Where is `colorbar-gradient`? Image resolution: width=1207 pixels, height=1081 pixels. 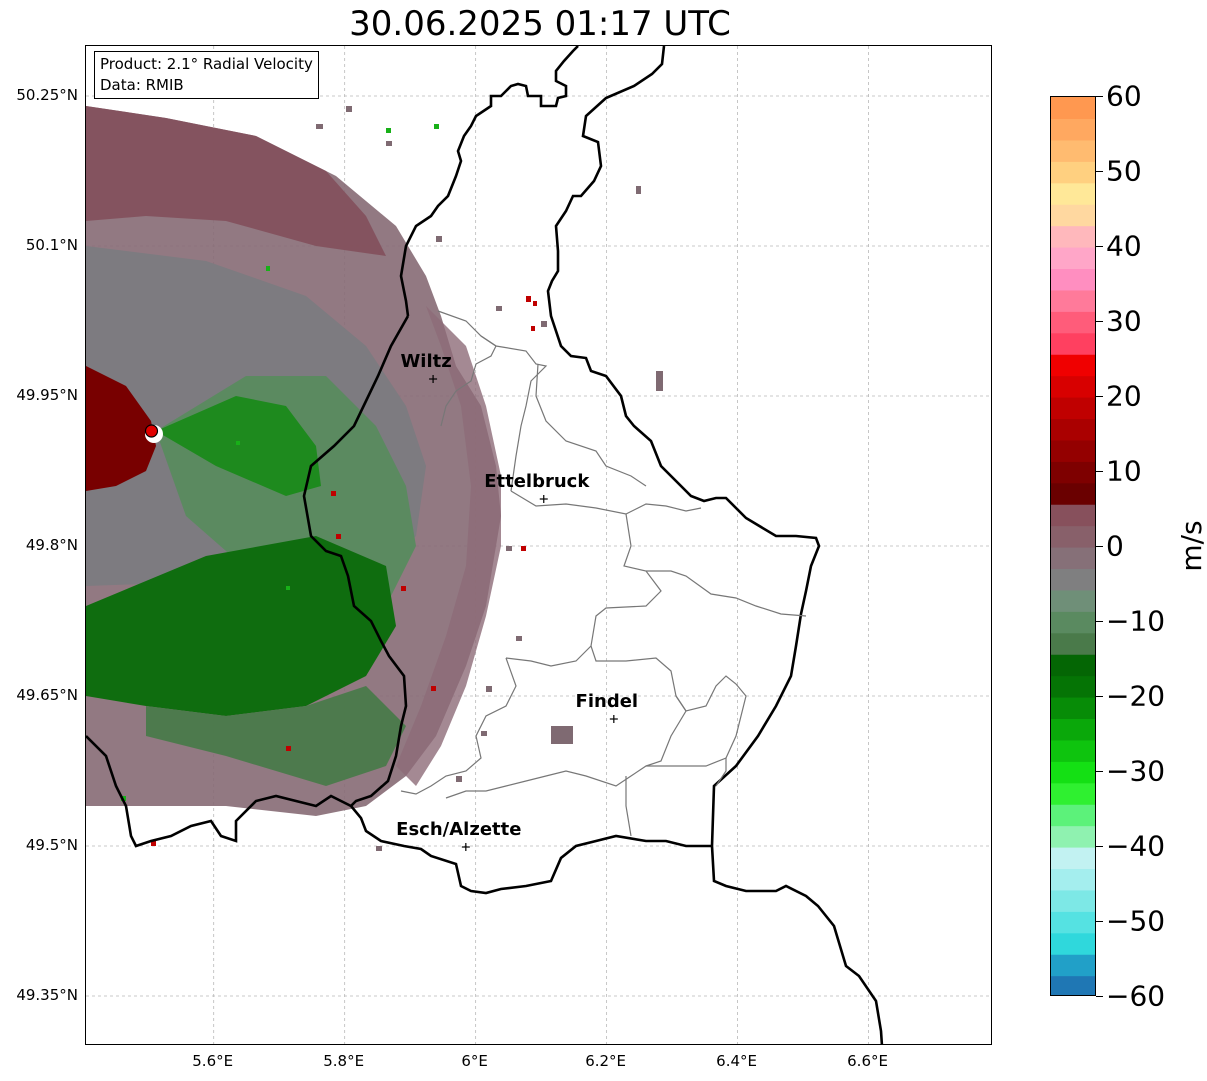
colorbar-gradient is located at coordinates (1073, 546).